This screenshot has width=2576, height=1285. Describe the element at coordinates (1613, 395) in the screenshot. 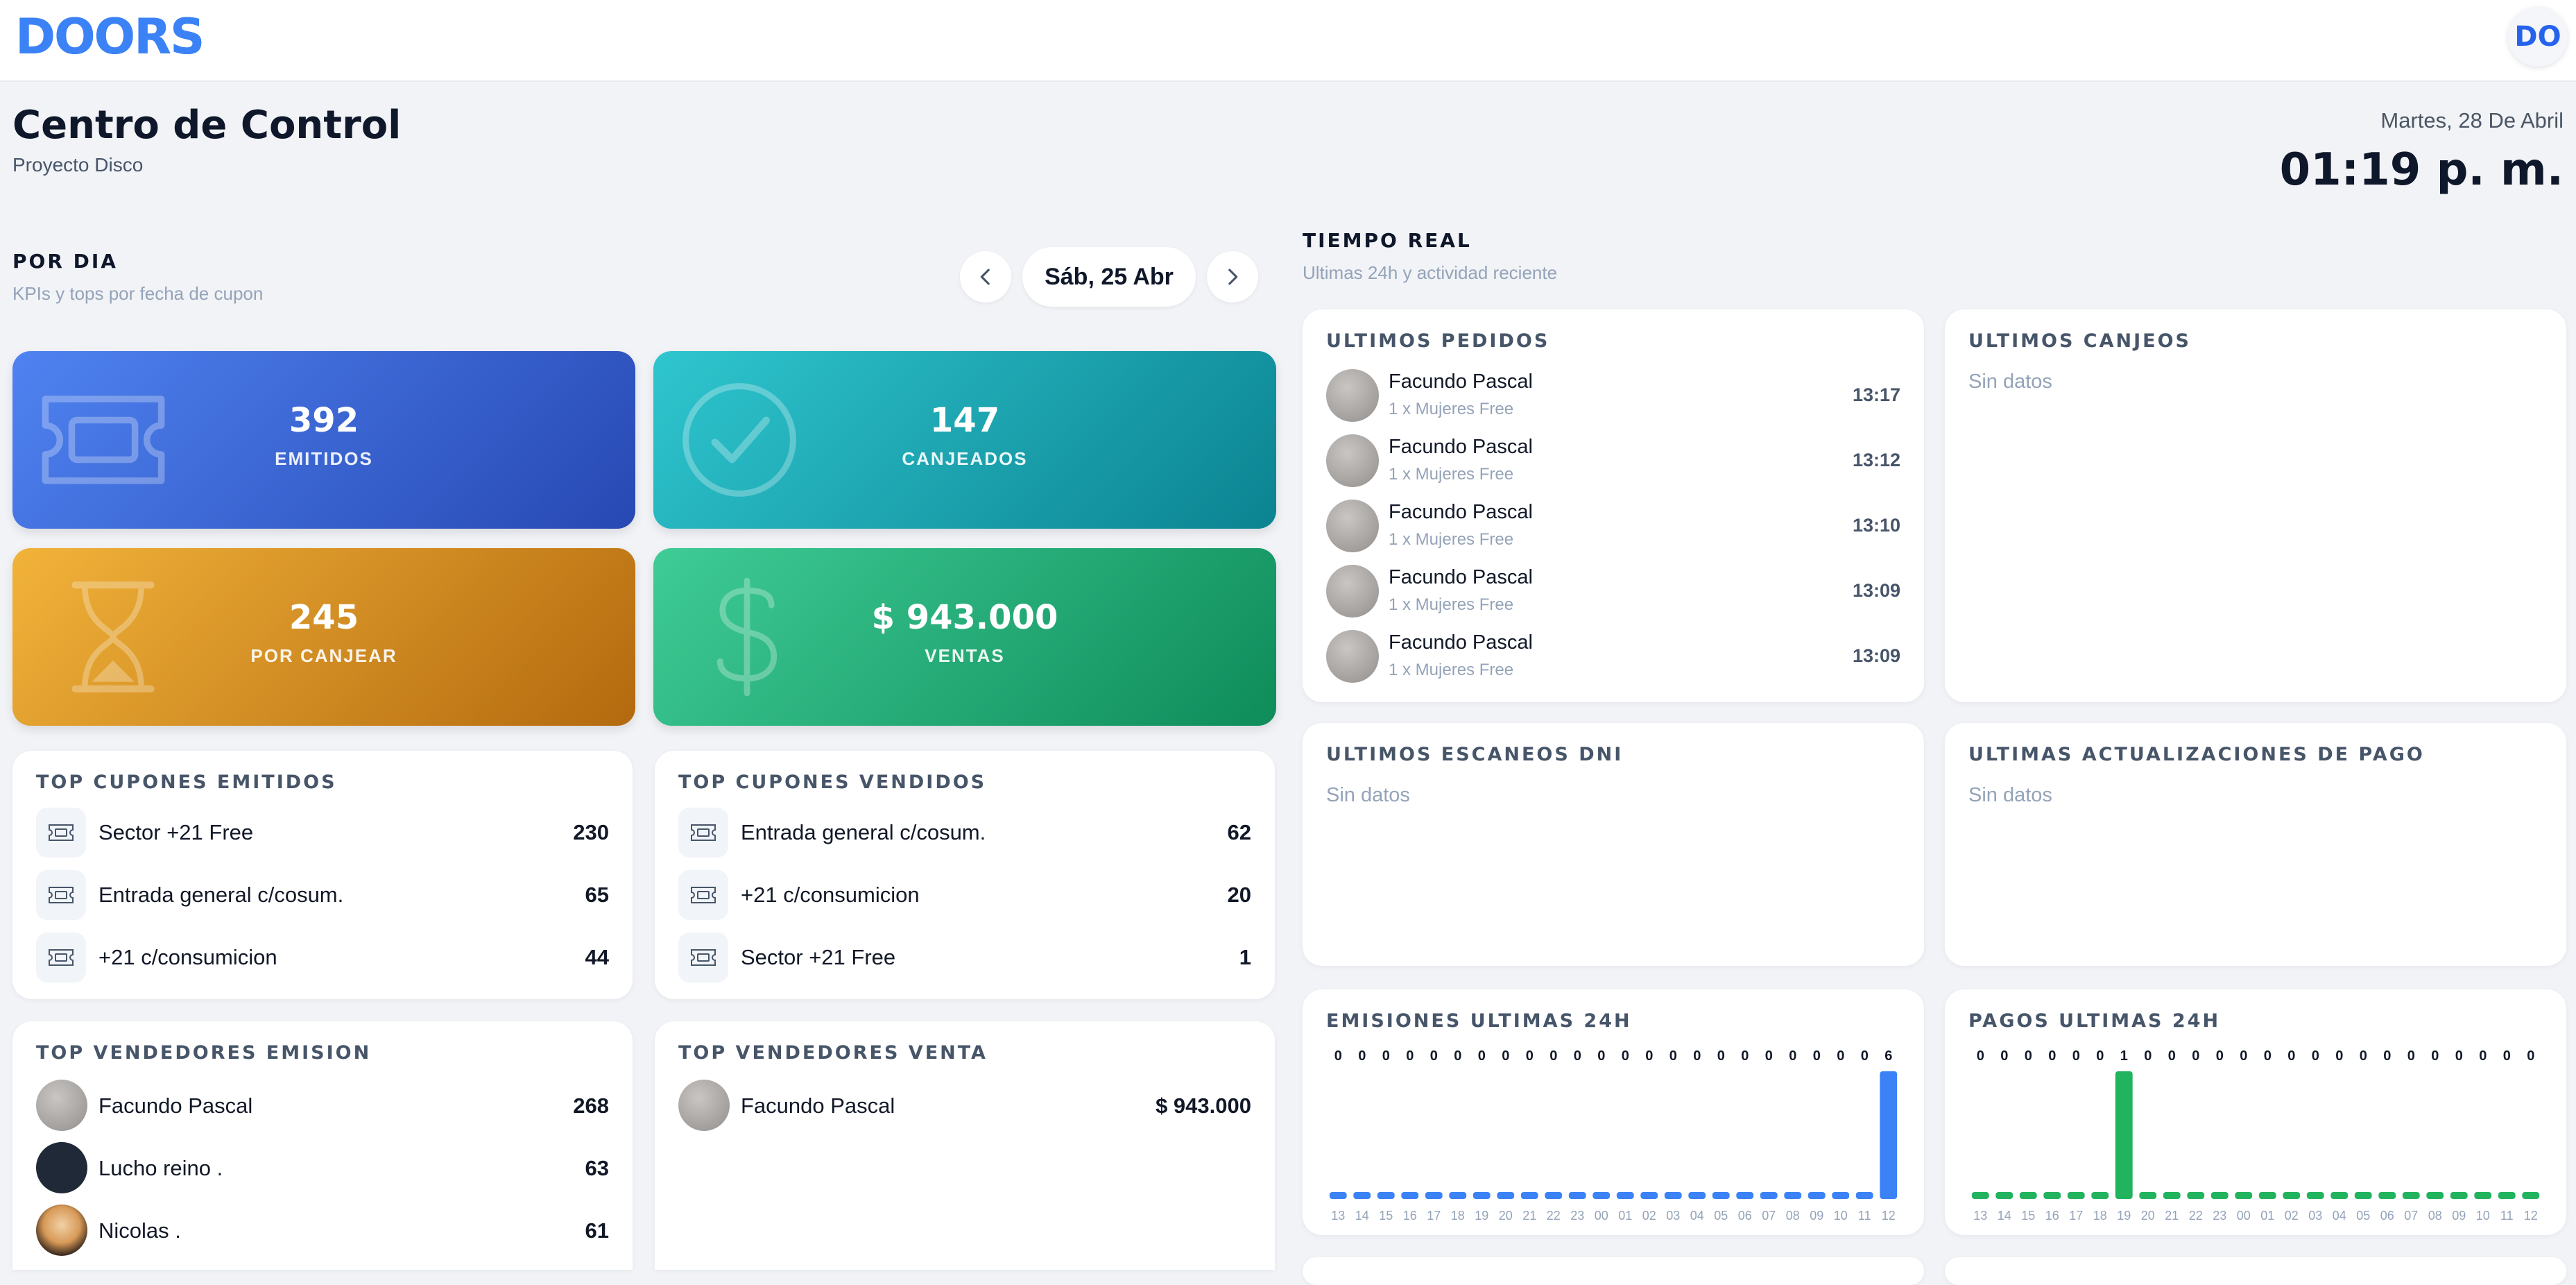

I see `order-item: Facundo Pascal 1 x Mujeres Free 13:17` at that location.